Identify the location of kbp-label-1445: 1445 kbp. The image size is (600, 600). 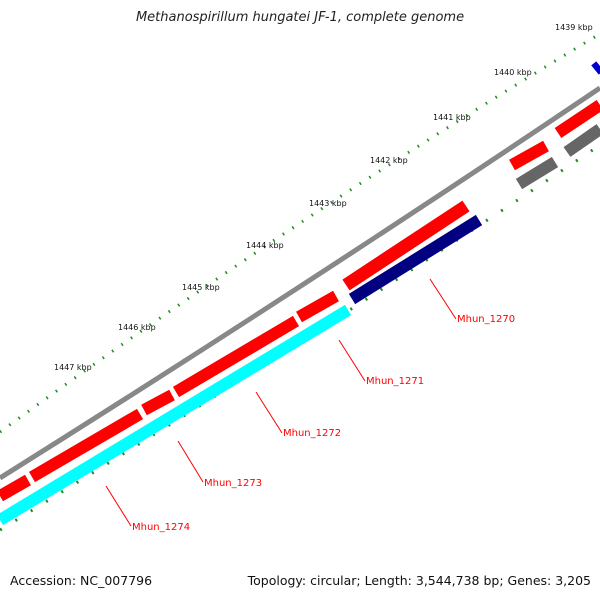
(201, 287).